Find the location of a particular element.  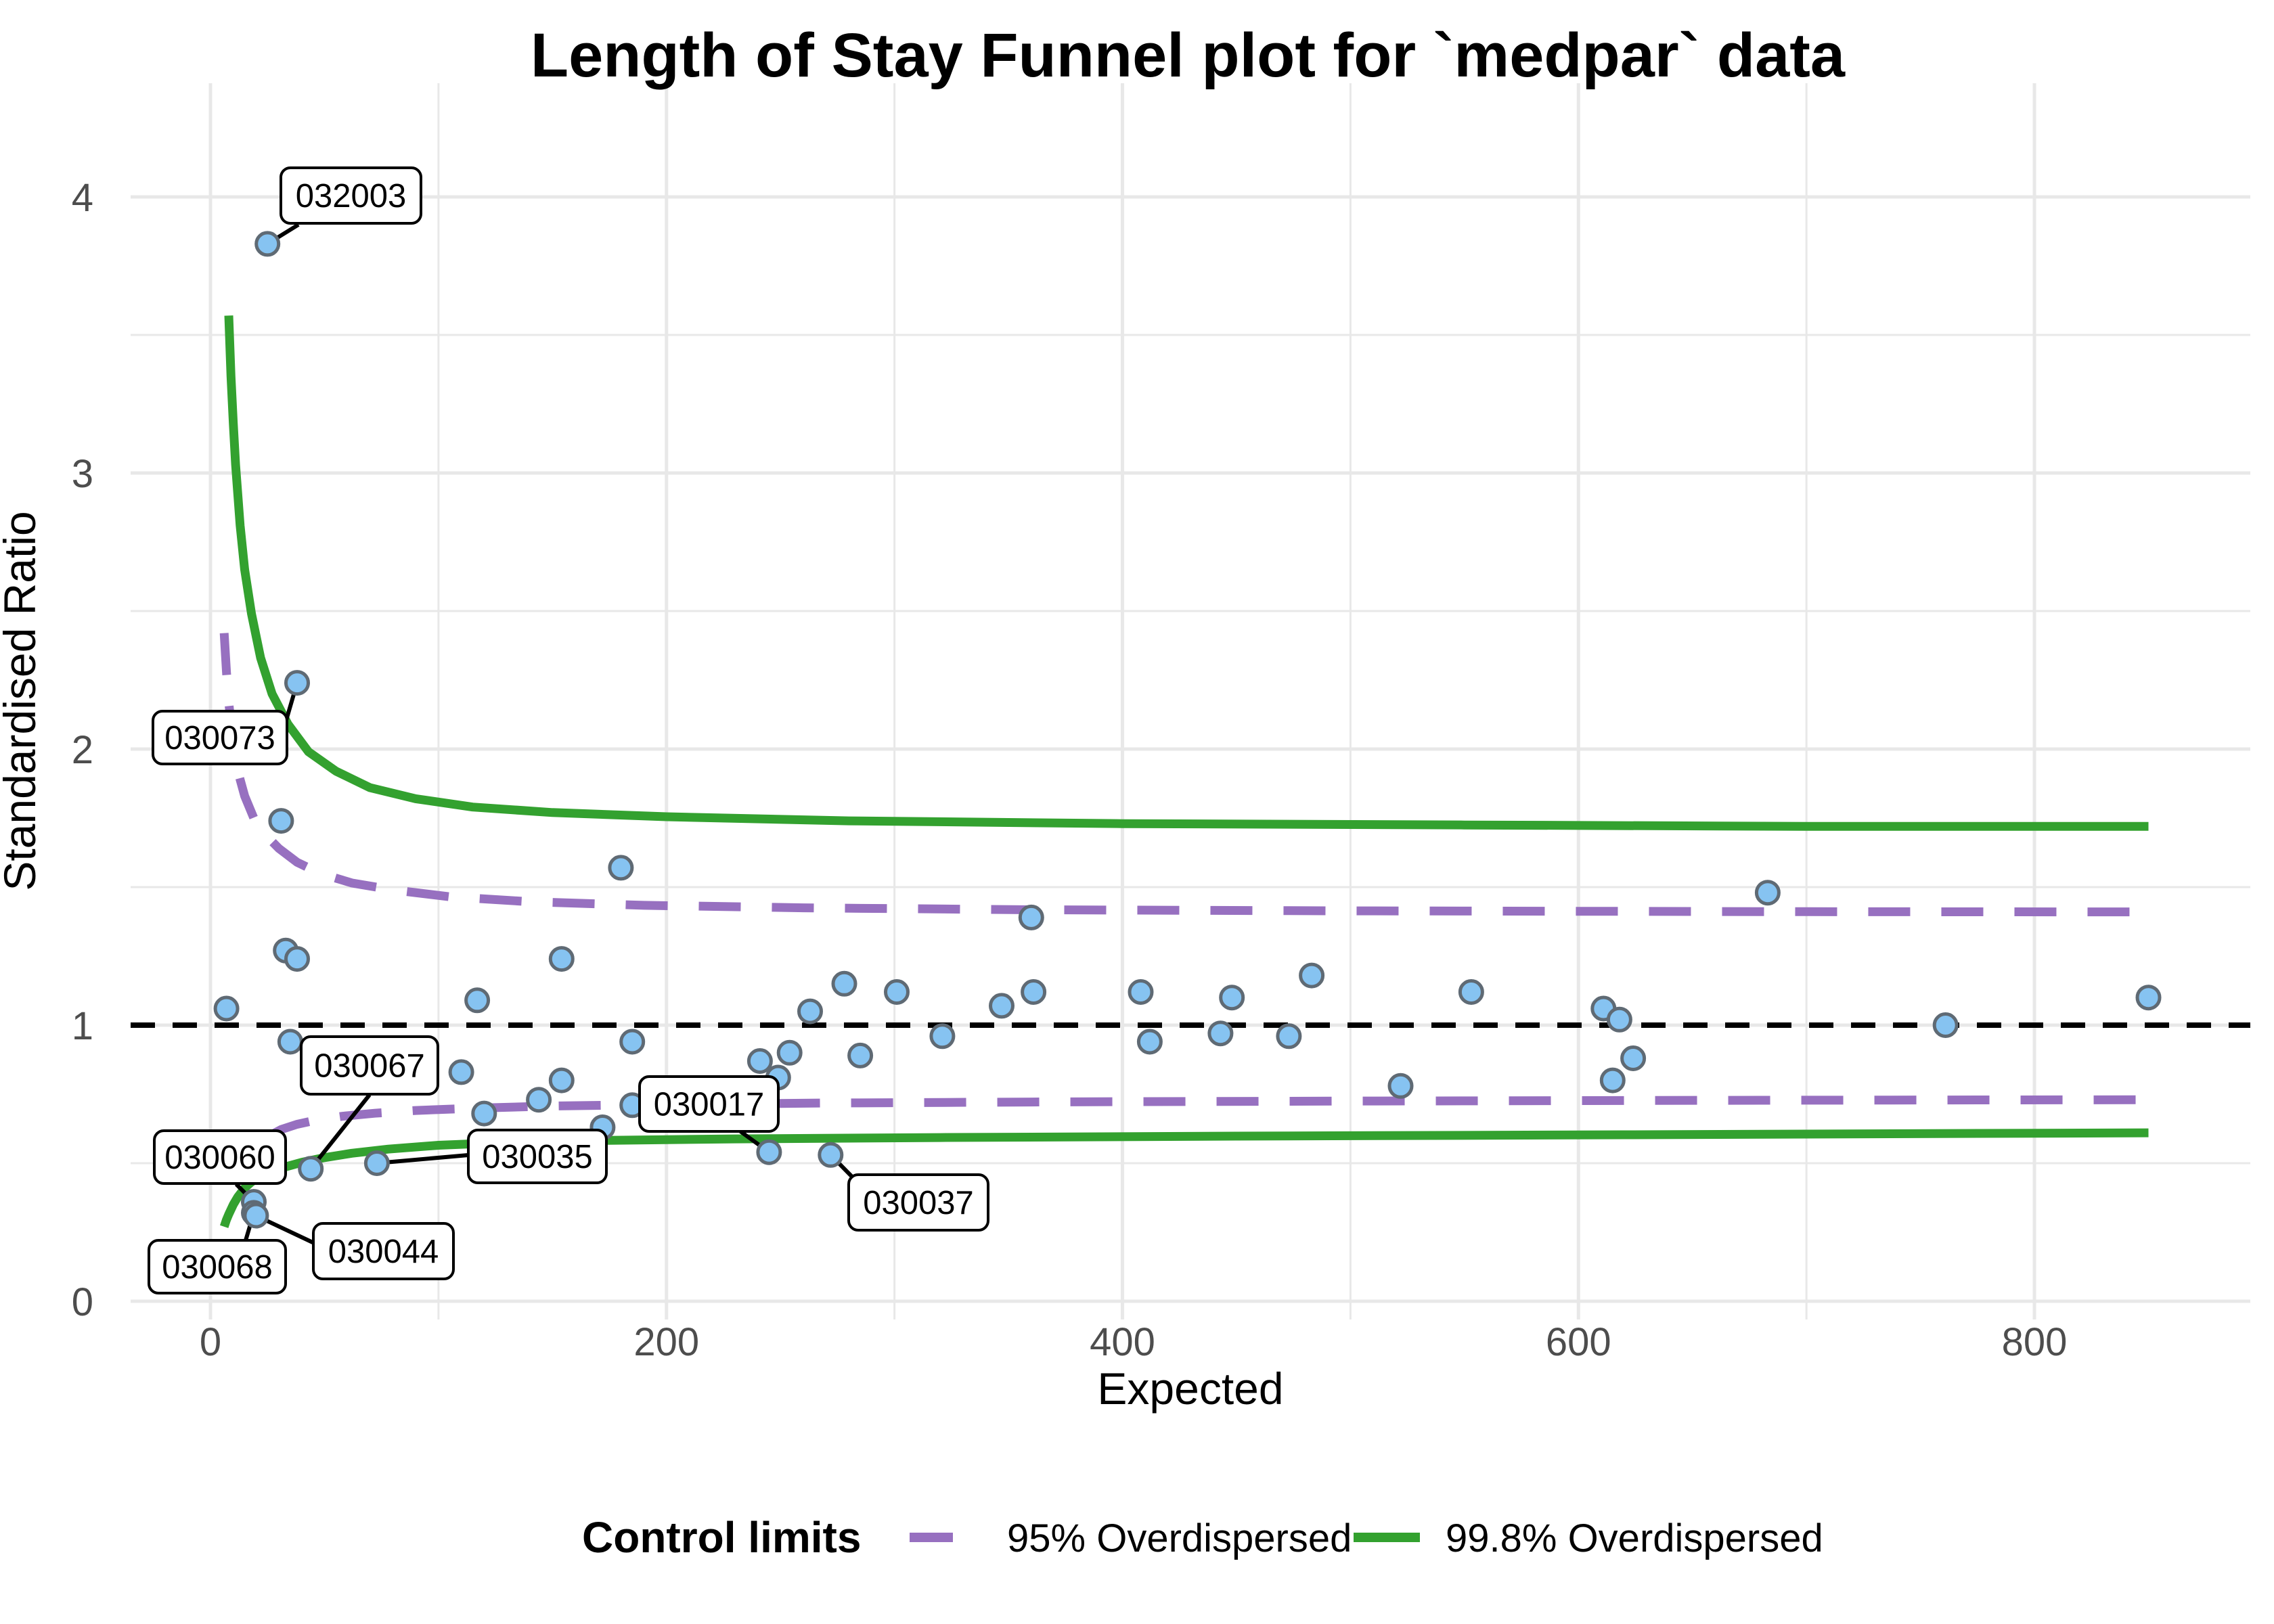

x-tick-label: 200 is located at coordinates (666, 1342).